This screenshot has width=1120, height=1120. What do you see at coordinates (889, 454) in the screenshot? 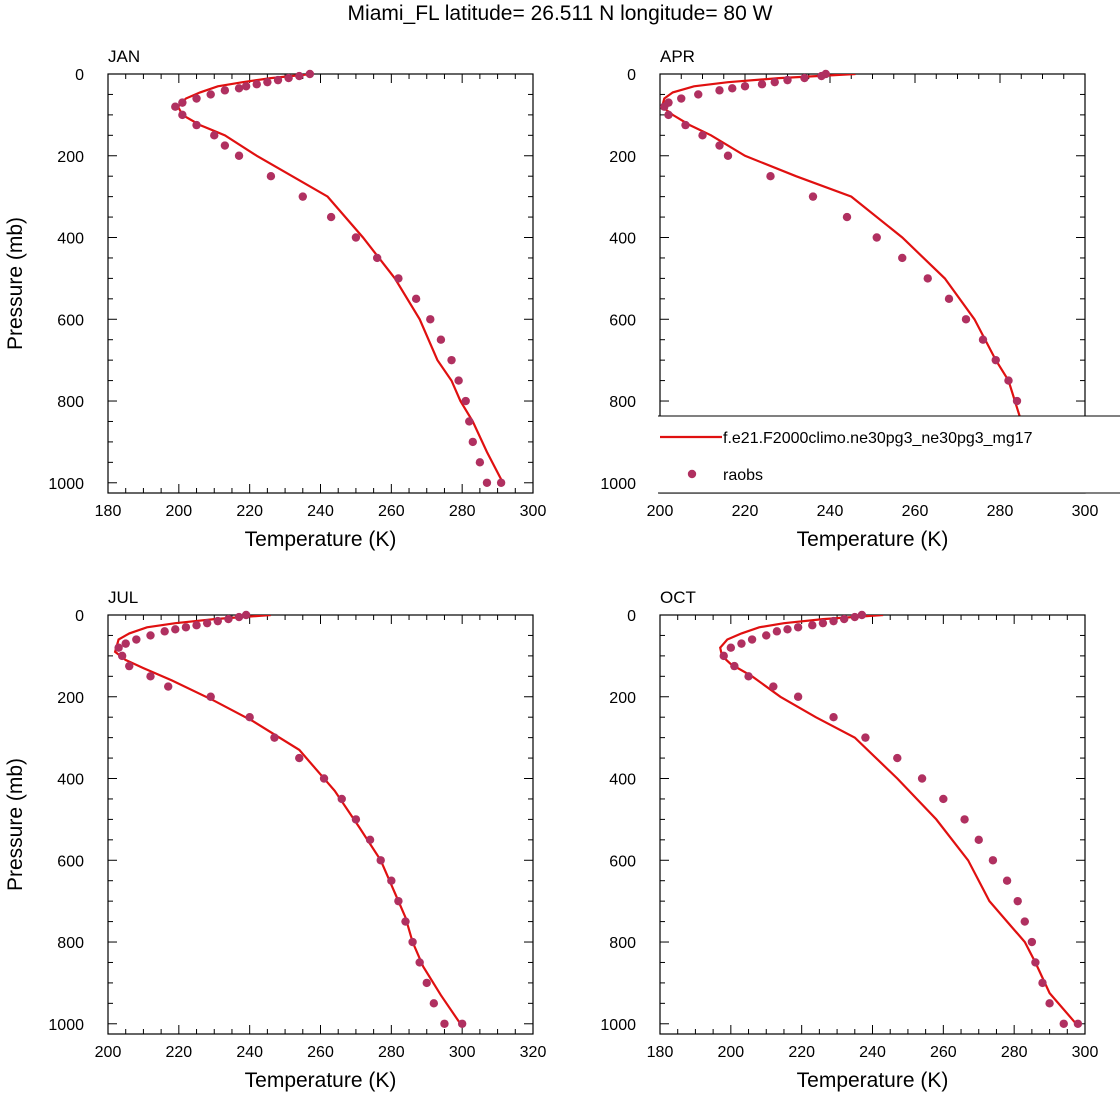
I see `legend-background` at bounding box center [889, 454].